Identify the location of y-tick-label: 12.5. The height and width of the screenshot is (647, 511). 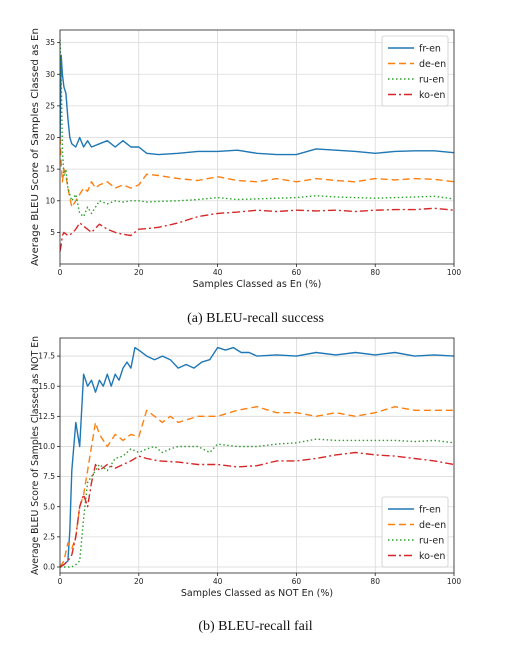
(46, 416).